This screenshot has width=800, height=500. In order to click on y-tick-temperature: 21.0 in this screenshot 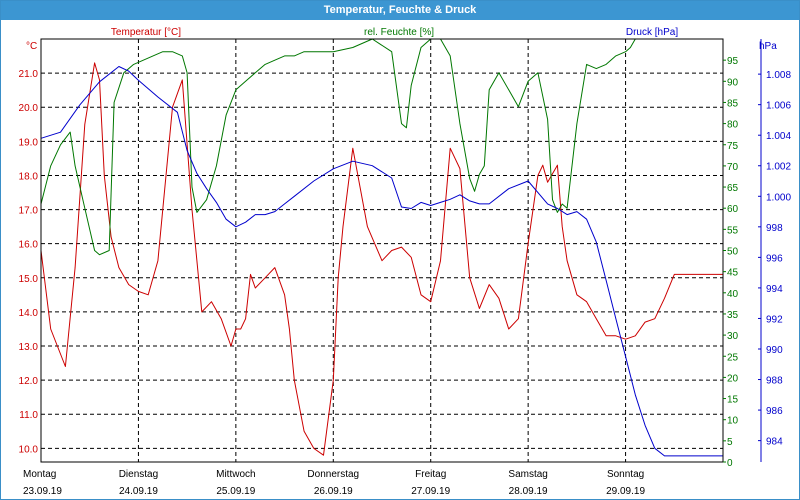, I will do `click(29, 74)`.